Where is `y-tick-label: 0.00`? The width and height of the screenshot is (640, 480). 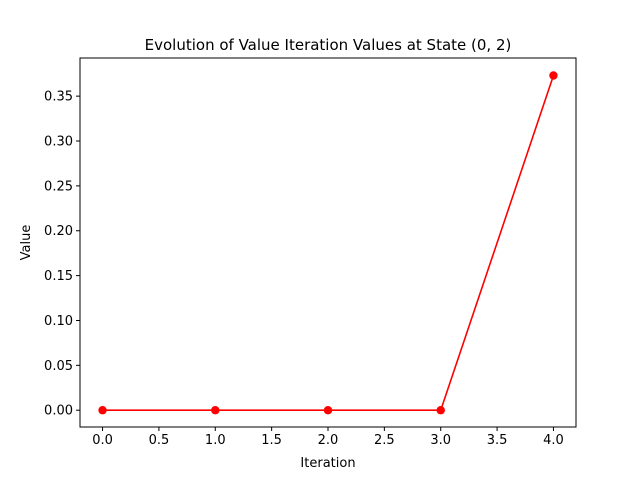 y-tick-label: 0.00 is located at coordinates (58, 411).